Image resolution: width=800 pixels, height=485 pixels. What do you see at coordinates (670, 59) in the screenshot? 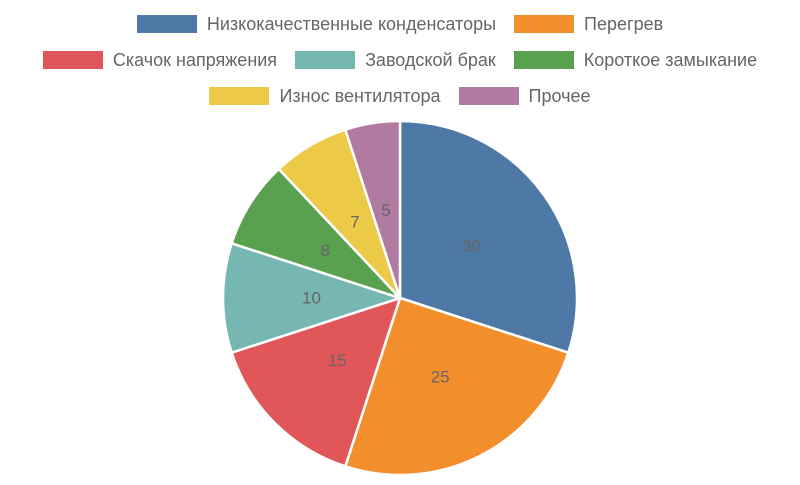
I see `legend-label-short-circuit: Короткое замыкание` at bounding box center [670, 59].